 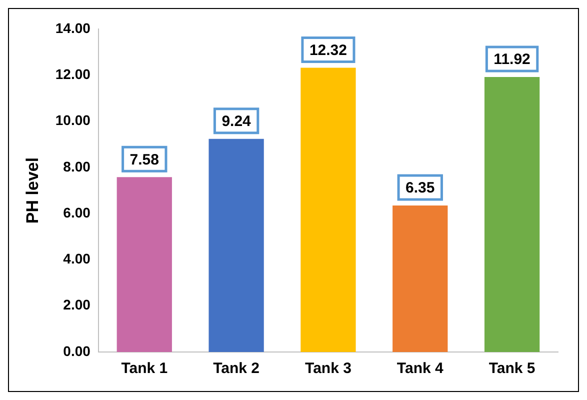 I want to click on y-tick-label: 2.00, so click(x=77, y=304).